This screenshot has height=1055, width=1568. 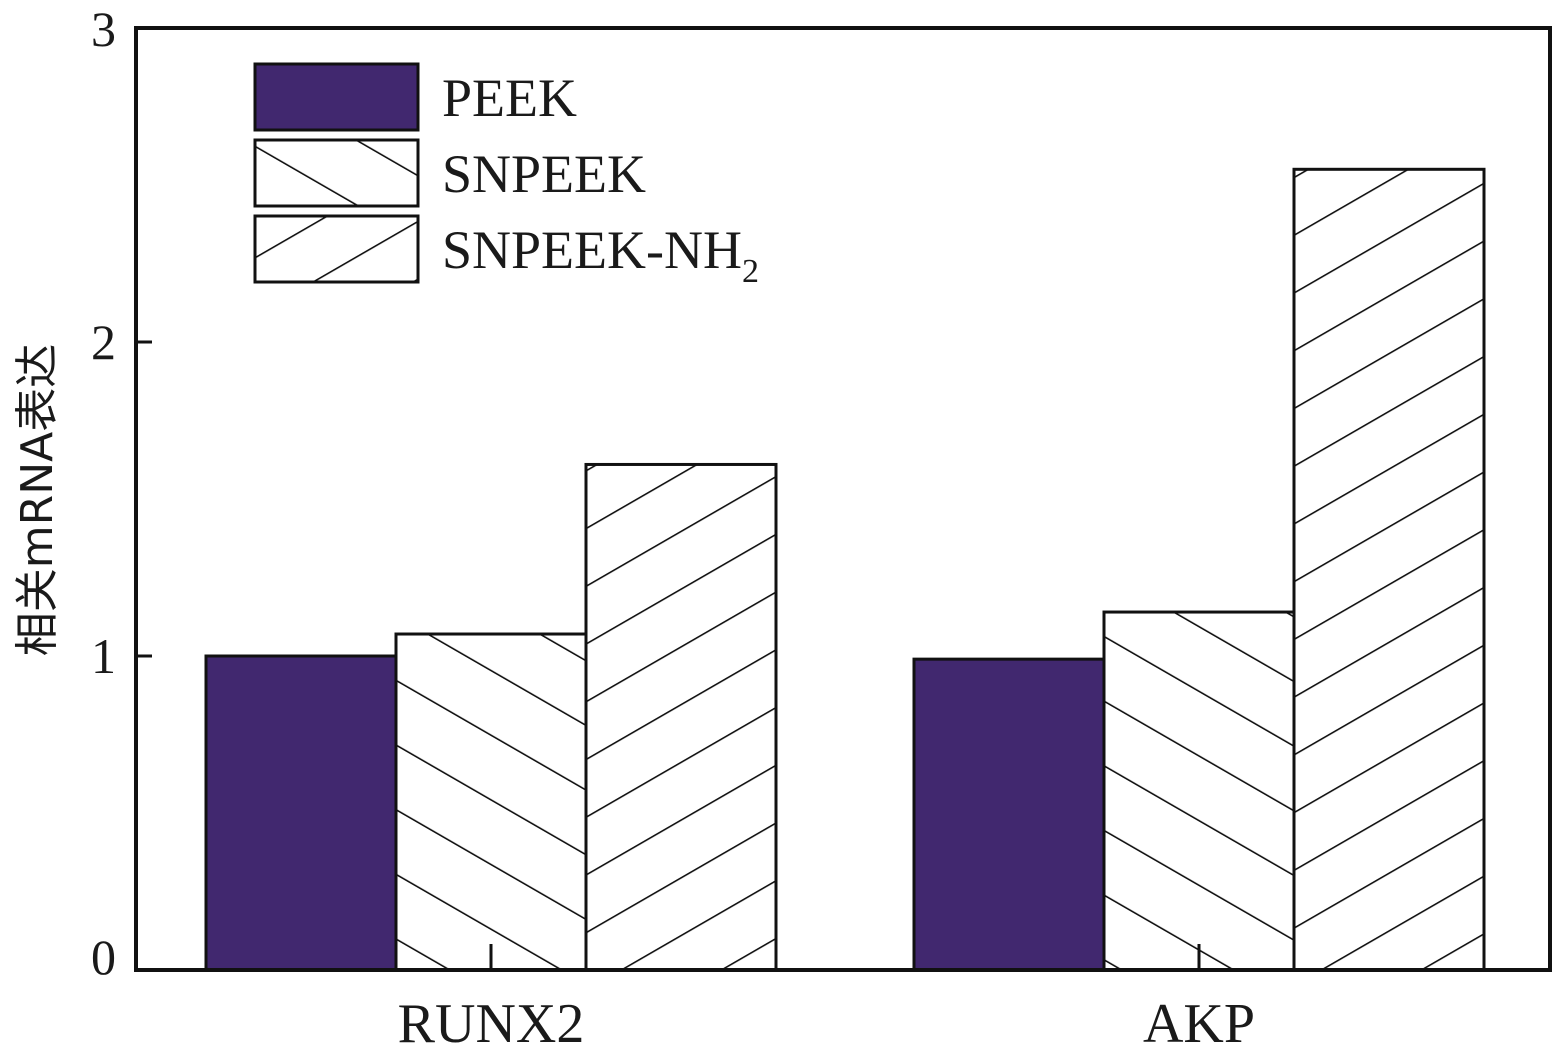 What do you see at coordinates (103, 29) in the screenshot?
I see `y-tick-label: 3` at bounding box center [103, 29].